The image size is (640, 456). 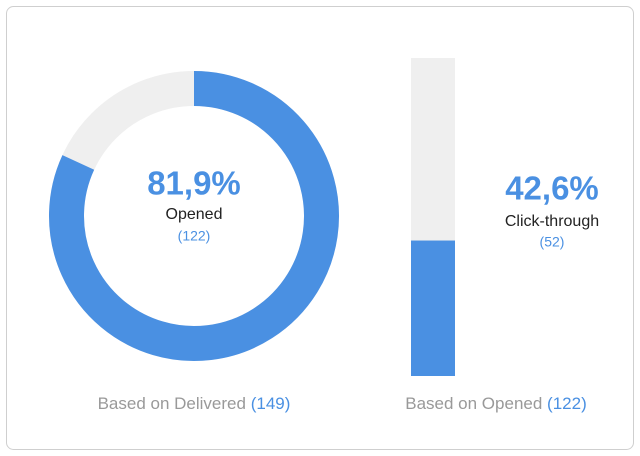 What do you see at coordinates (172, 403) in the screenshot?
I see `basis-text: Based on Delivered` at bounding box center [172, 403].